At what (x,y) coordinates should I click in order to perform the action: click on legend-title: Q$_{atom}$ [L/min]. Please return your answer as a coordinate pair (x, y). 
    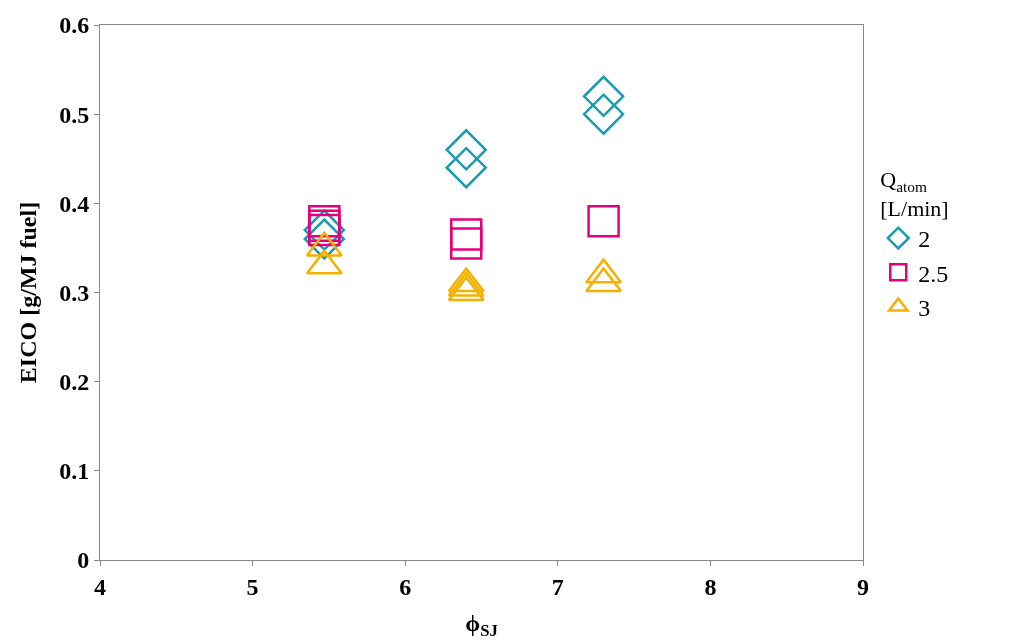
    Looking at the image, I should click on (914, 194).